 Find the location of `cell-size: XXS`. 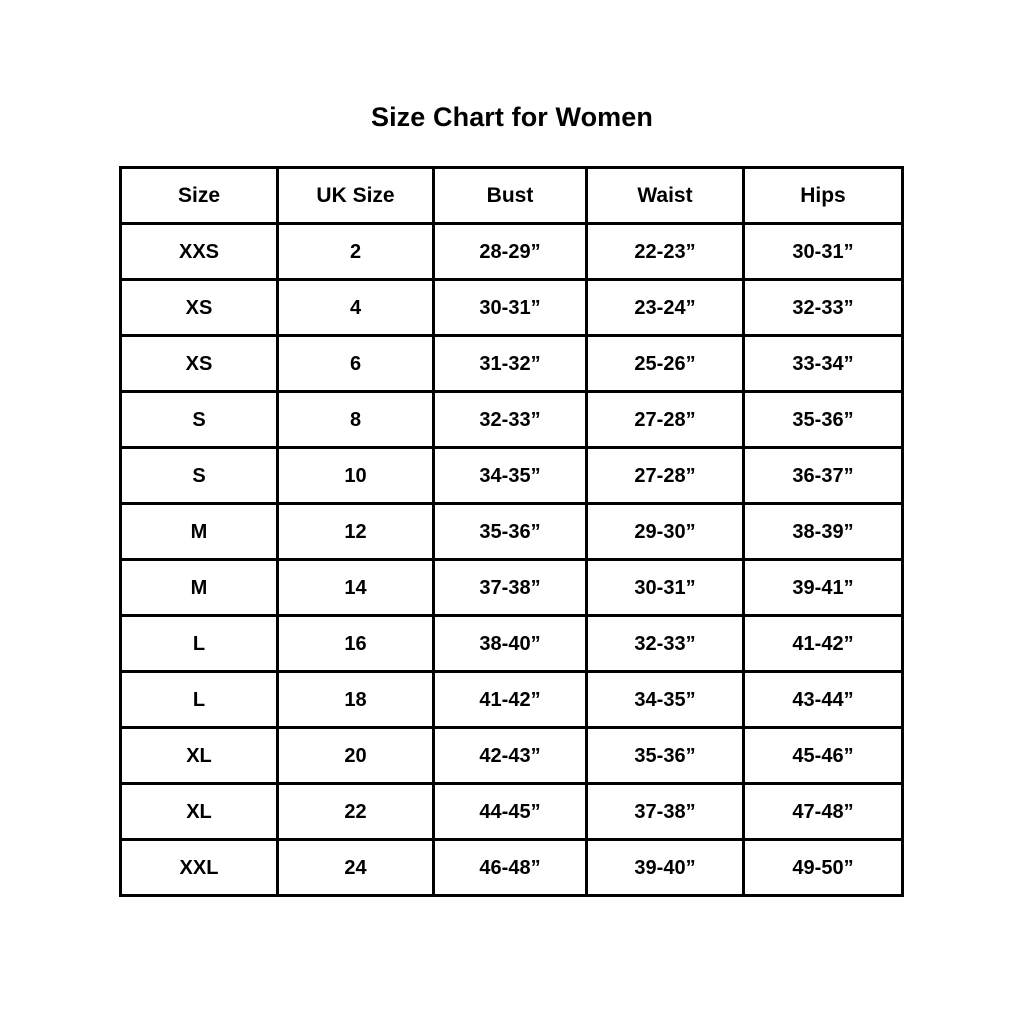

cell-size: XXS is located at coordinates (199, 251).